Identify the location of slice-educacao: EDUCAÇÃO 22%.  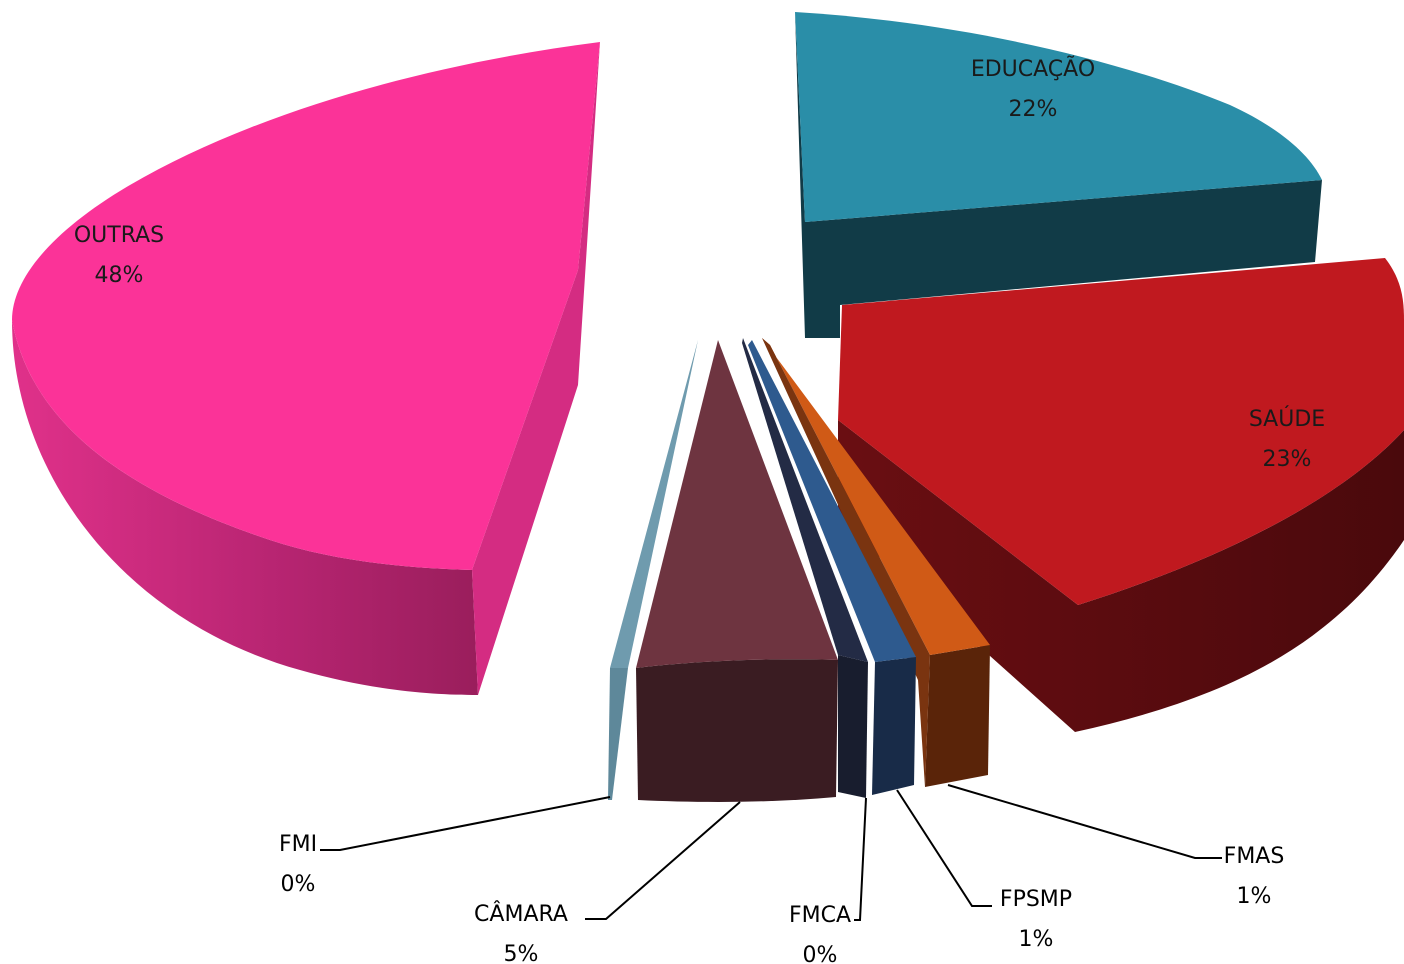
(1058, 175).